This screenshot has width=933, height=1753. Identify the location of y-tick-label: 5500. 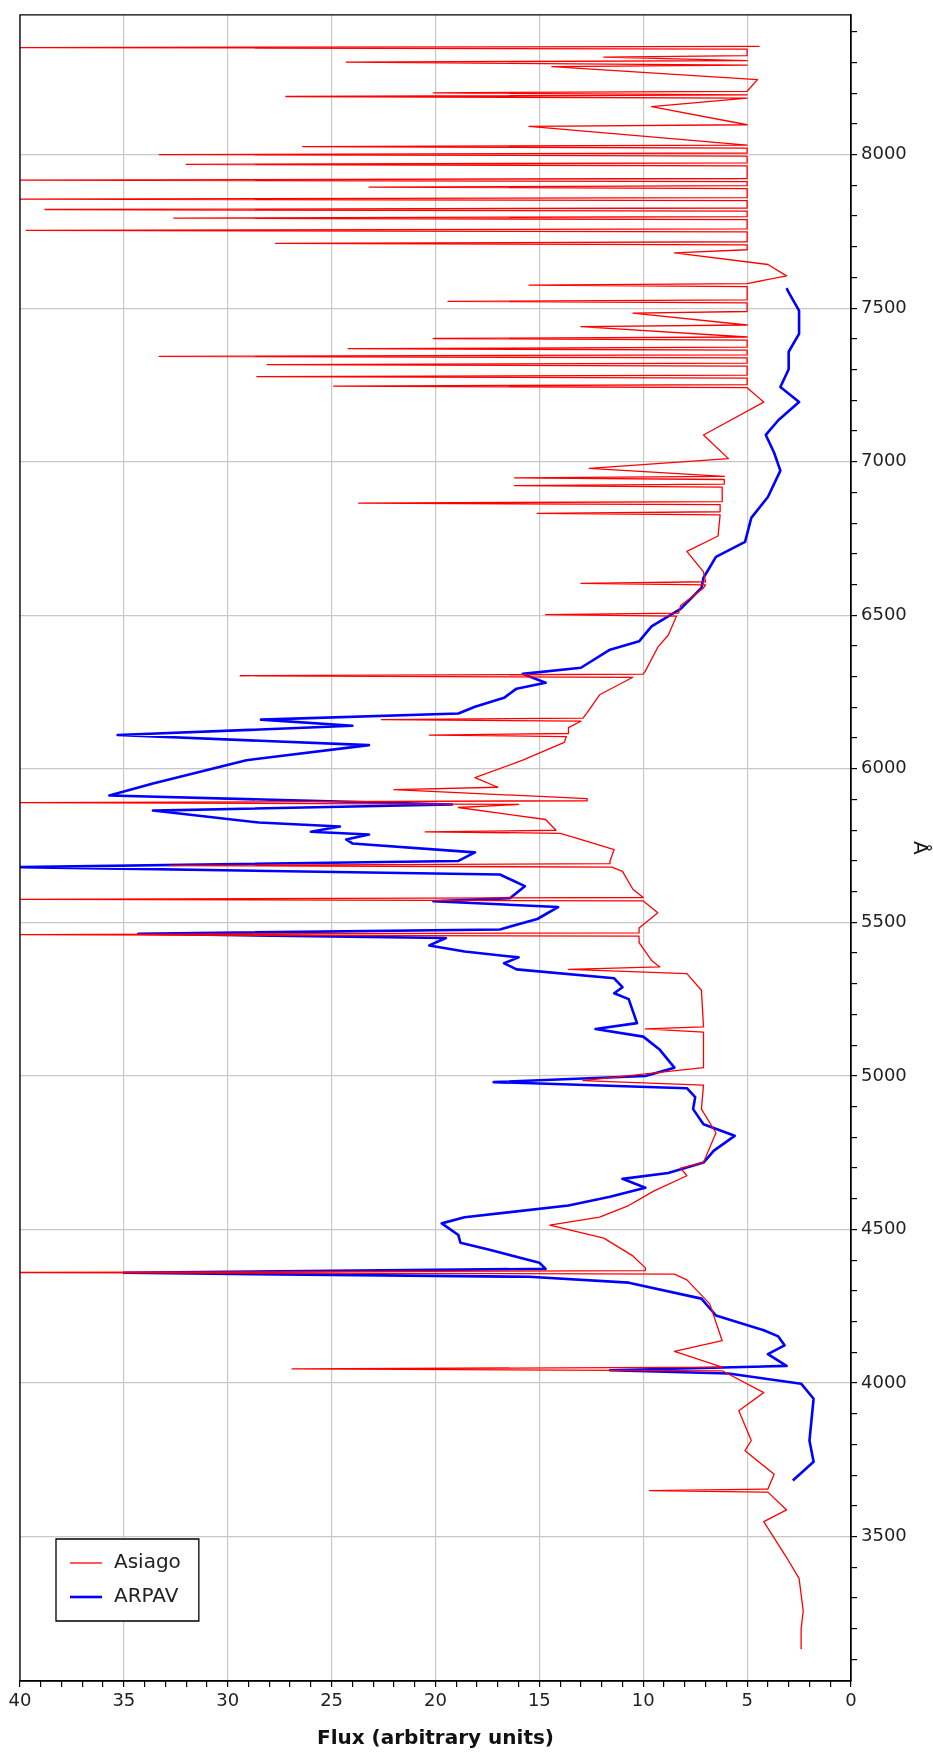
(884, 921).